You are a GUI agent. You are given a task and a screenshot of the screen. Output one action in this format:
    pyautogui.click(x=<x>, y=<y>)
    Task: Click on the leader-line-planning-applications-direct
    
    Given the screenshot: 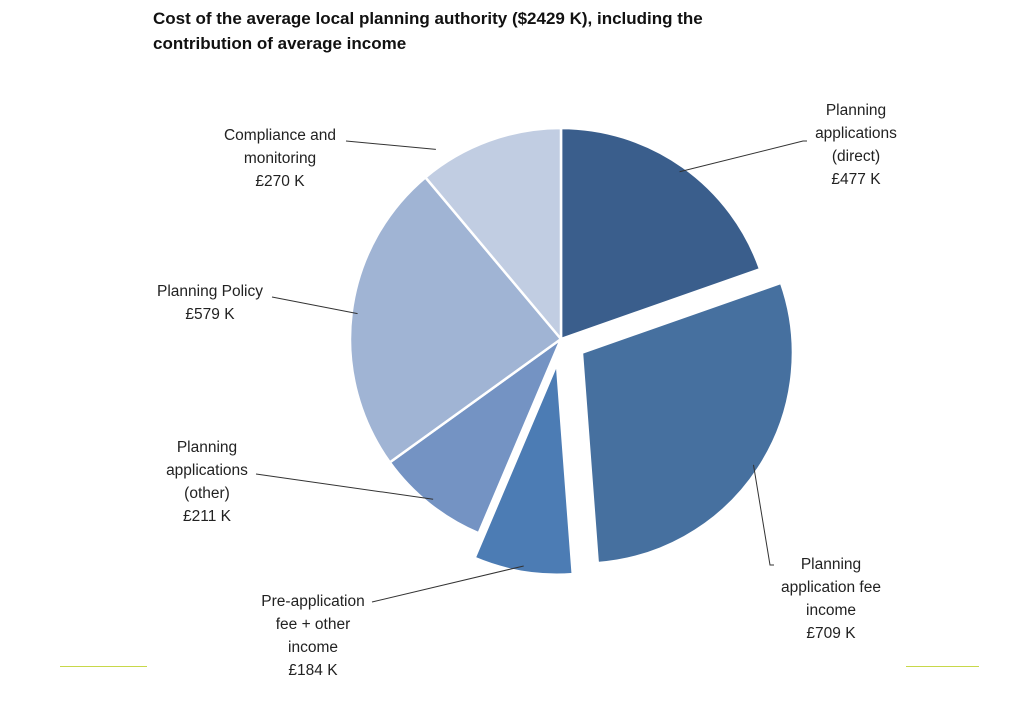 What is the action you would take?
    pyautogui.click(x=743, y=156)
    